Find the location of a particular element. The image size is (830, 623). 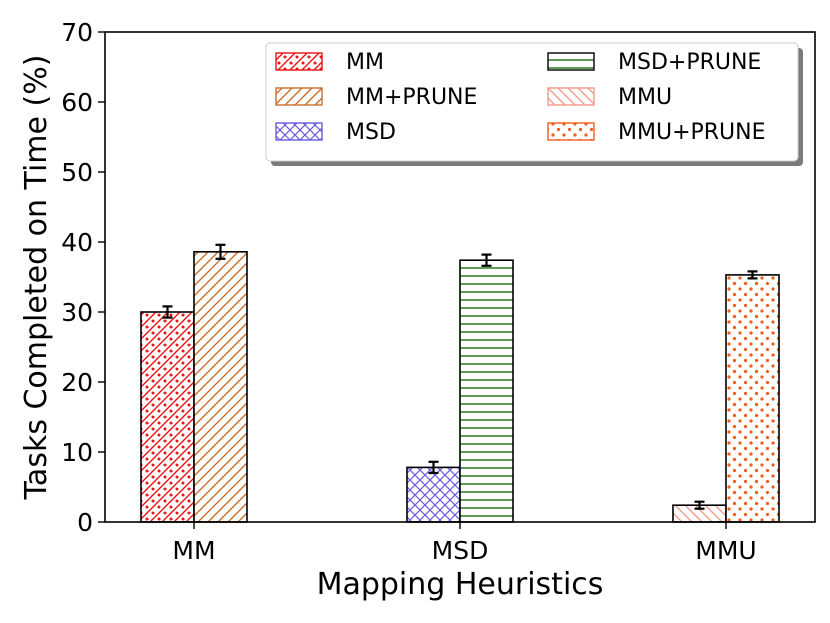

legend-label: MSD is located at coordinates (371, 132).